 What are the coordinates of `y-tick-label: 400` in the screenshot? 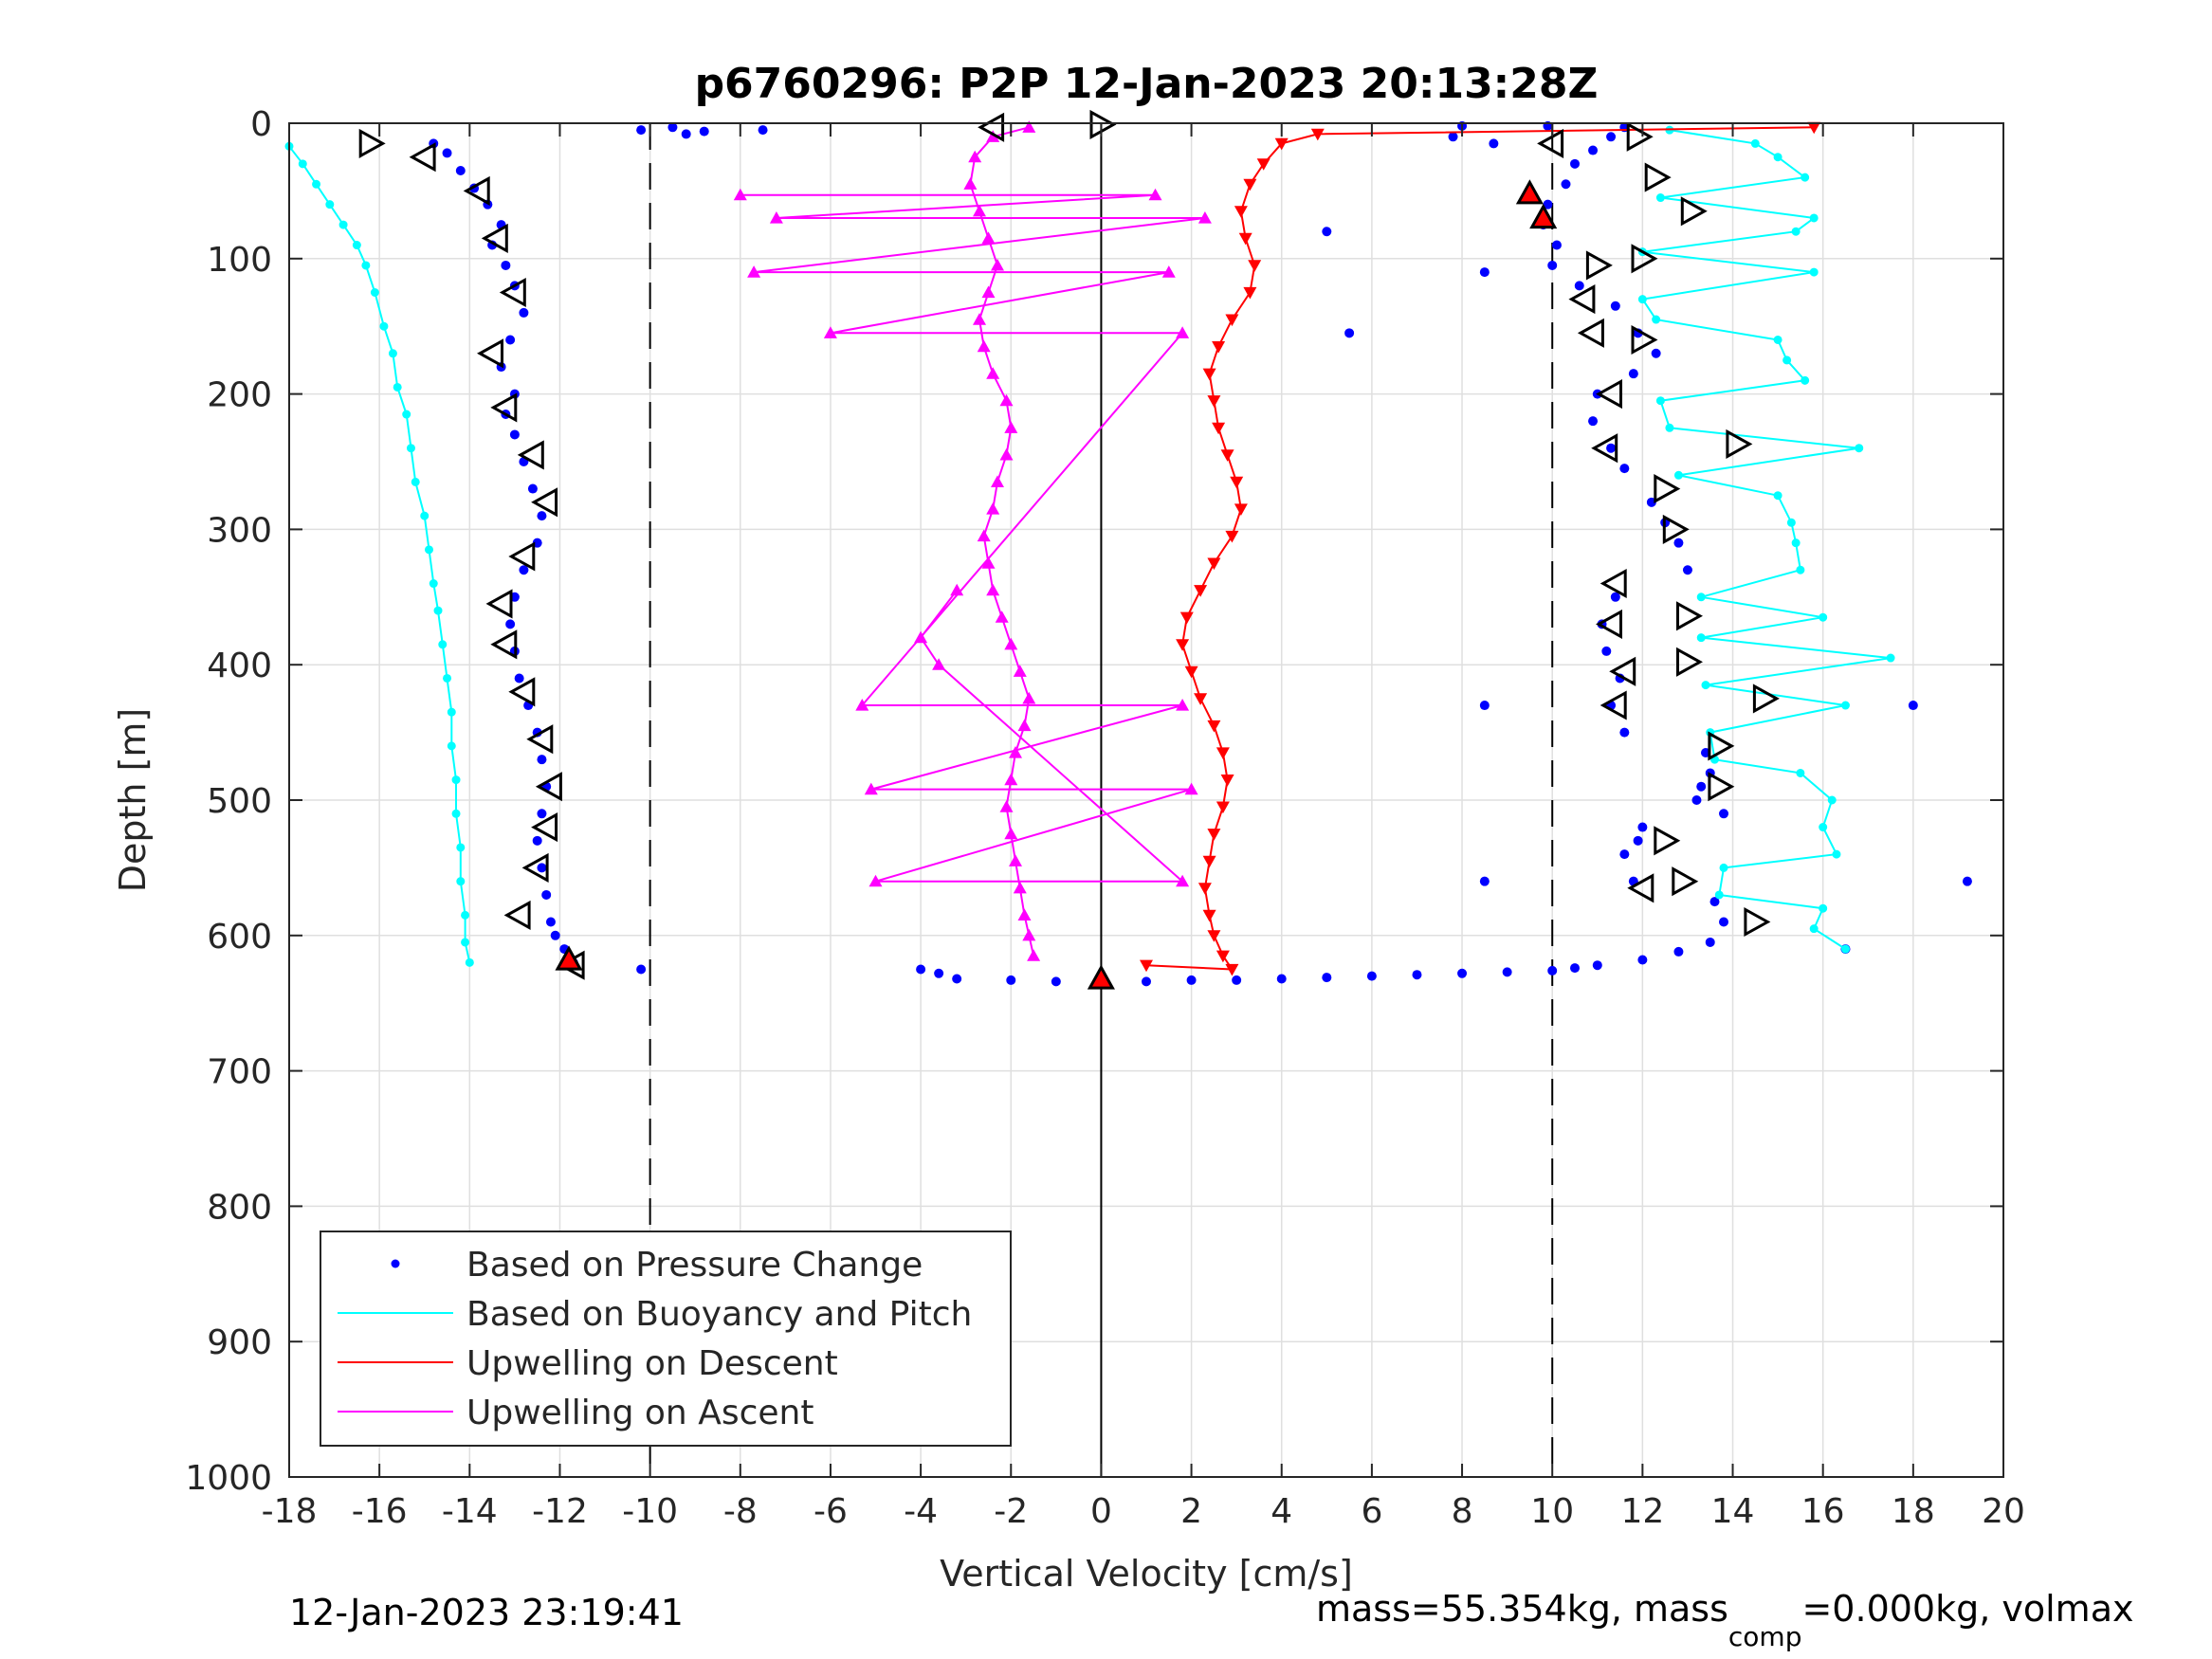 It's located at (239, 666).